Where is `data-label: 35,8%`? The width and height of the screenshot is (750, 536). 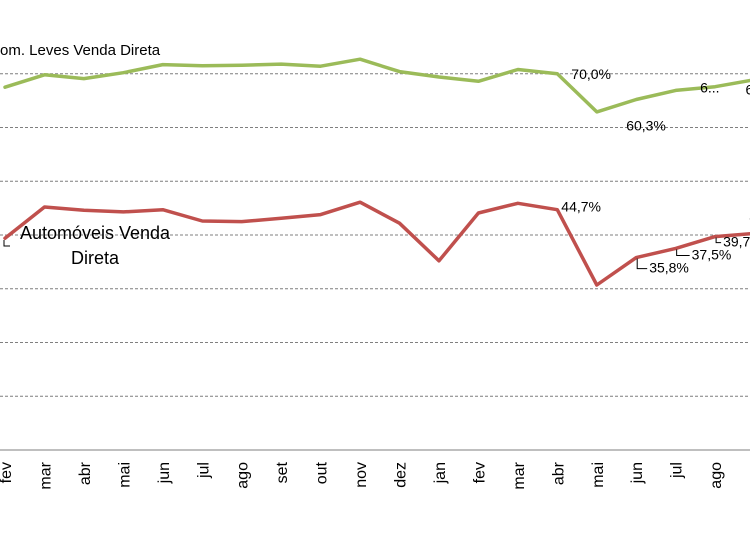 data-label: 35,8% is located at coordinates (669, 268).